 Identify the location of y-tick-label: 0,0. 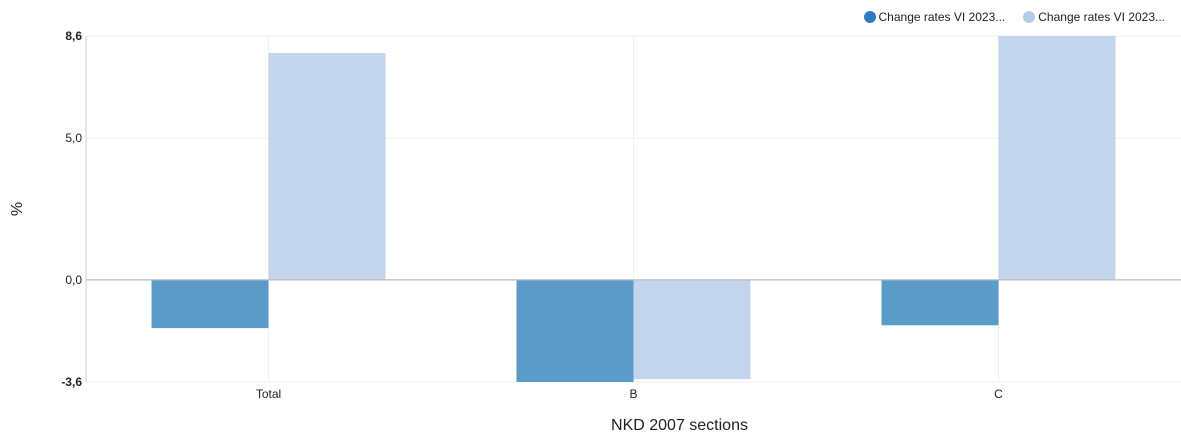
(73, 280).